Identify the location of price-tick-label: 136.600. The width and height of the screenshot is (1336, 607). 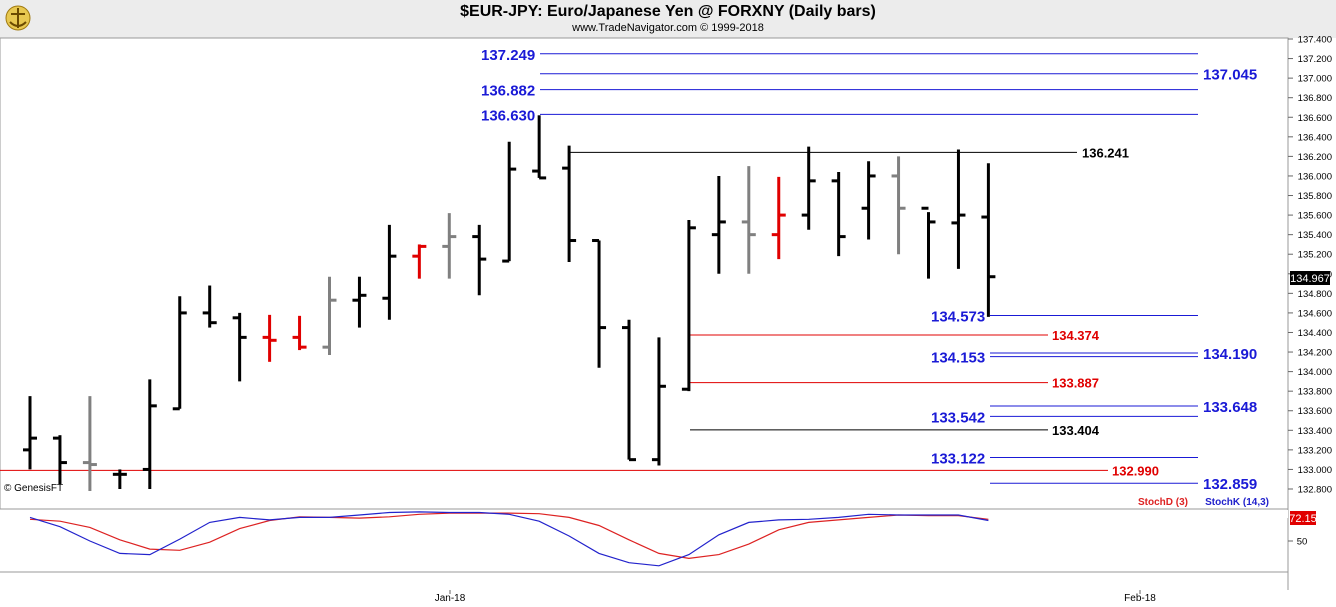
(1315, 118).